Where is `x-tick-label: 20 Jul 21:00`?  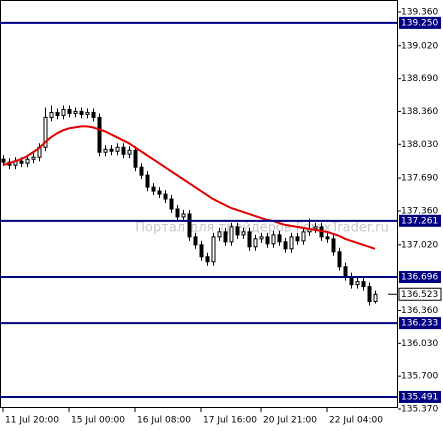
x-tick-label: 20 Jul 21:00 is located at coordinates (290, 421).